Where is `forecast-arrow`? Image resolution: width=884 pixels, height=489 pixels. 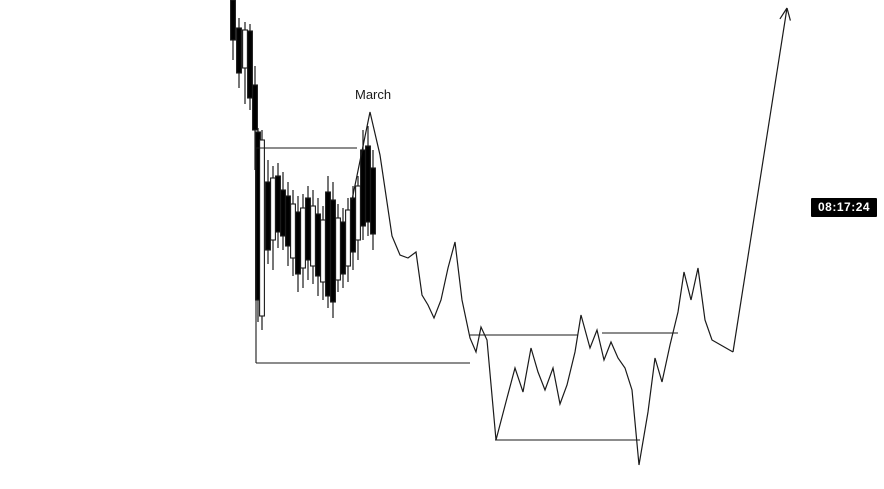
forecast-arrow is located at coordinates (761, 180).